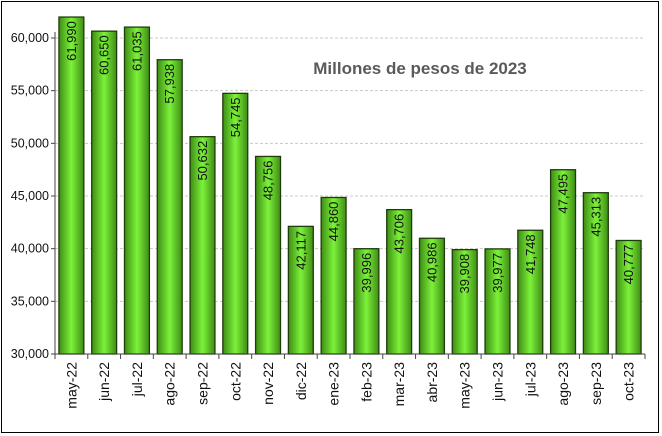 The image size is (662, 436). What do you see at coordinates (169, 84) in the screenshot?
I see `bar-value-label: 57,938` at bounding box center [169, 84].